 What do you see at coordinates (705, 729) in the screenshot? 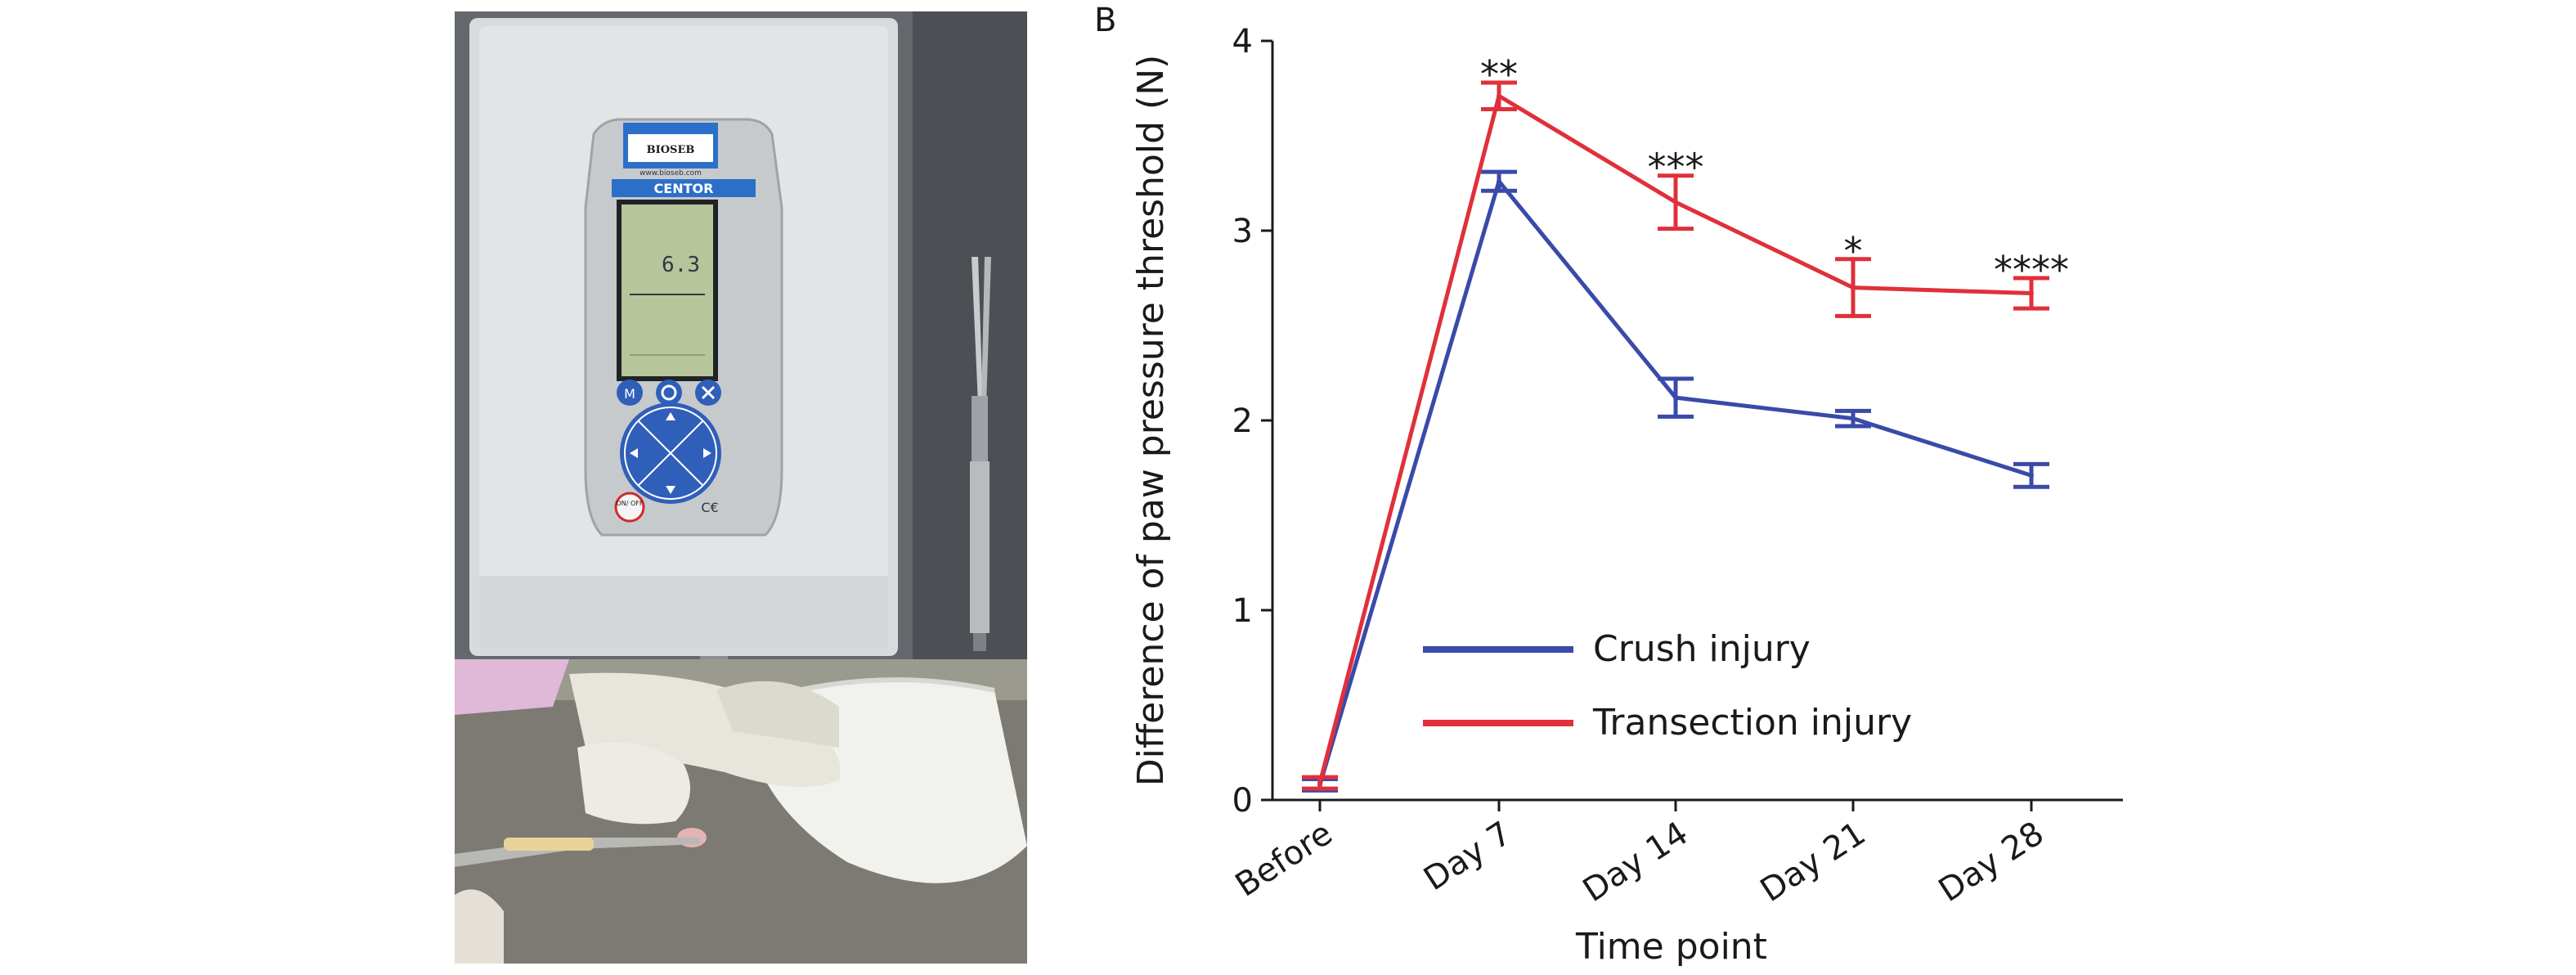
I see `gloved-hand` at bounding box center [705, 729].